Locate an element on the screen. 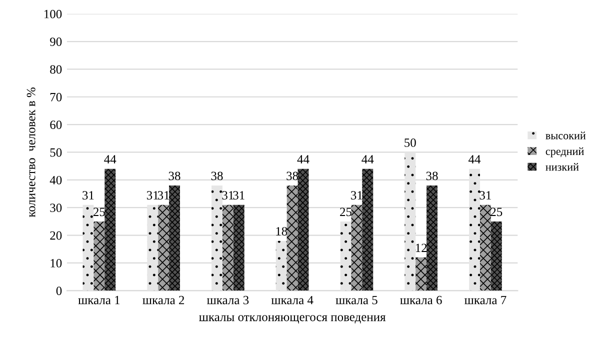 This screenshot has height=346, width=609. y-tick-label: 0 is located at coordinates (59, 291).